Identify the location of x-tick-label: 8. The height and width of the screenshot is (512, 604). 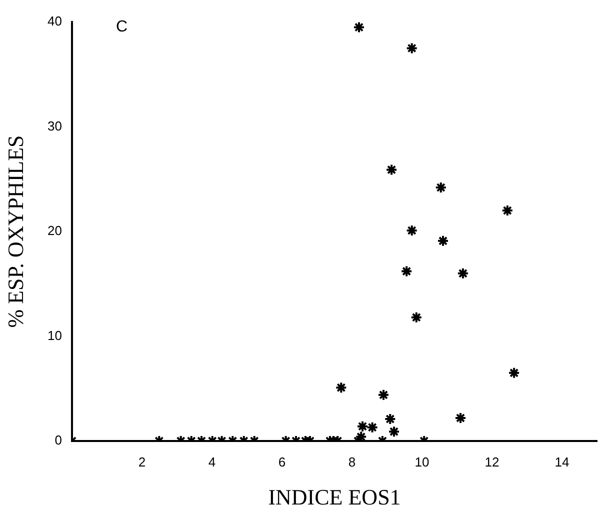
(352, 462).